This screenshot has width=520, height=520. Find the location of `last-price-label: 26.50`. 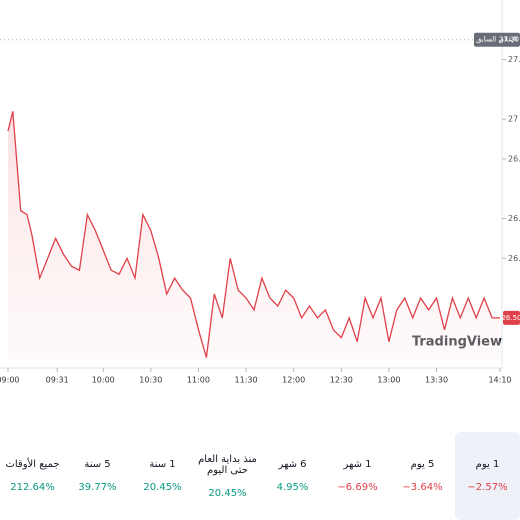

last-price-label: 26.50 is located at coordinates (510, 318).